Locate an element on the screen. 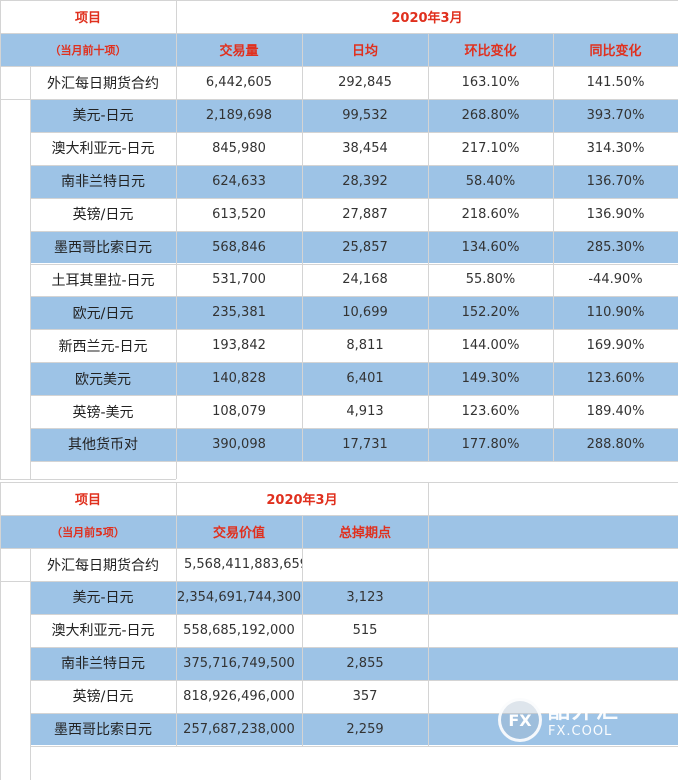  table1-row-value: 24,168 is located at coordinates (365, 280).